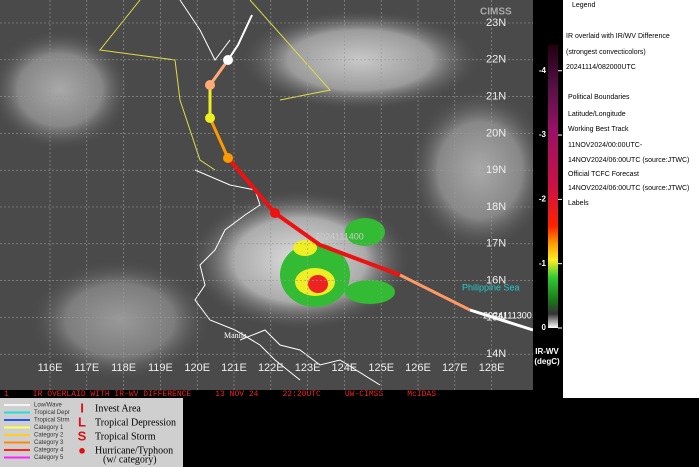 The width and height of the screenshot is (699, 467). I want to click on lon-label: 122E, so click(271, 368).